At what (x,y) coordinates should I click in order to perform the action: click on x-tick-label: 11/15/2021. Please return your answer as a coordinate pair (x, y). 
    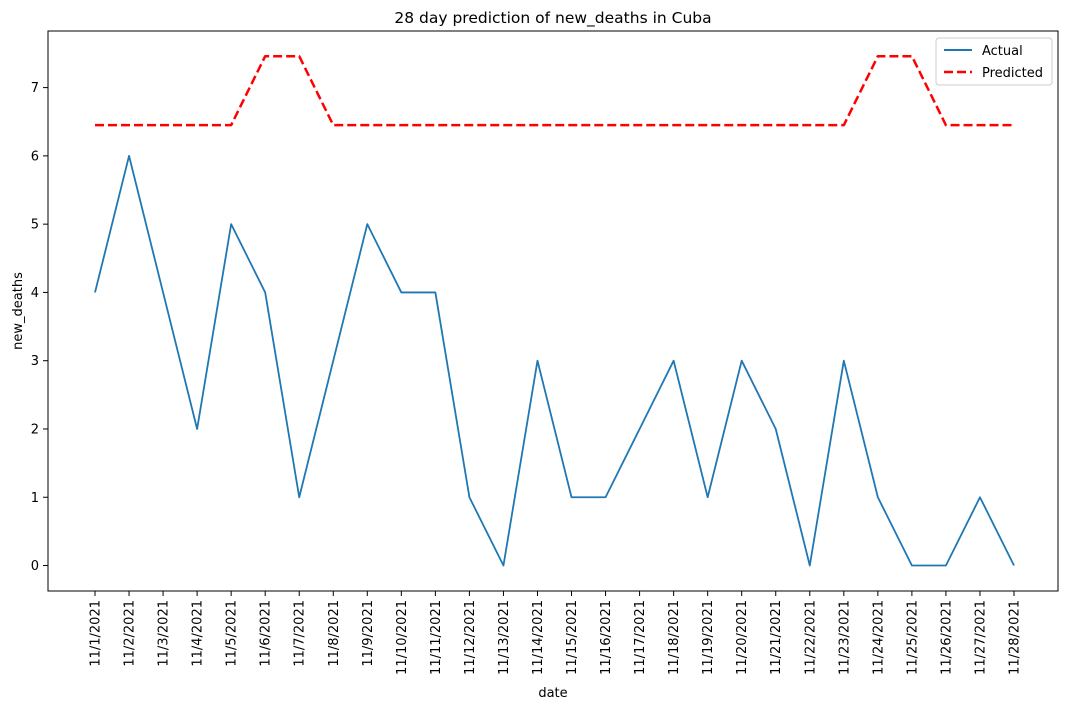
    Looking at the image, I should click on (572, 637).